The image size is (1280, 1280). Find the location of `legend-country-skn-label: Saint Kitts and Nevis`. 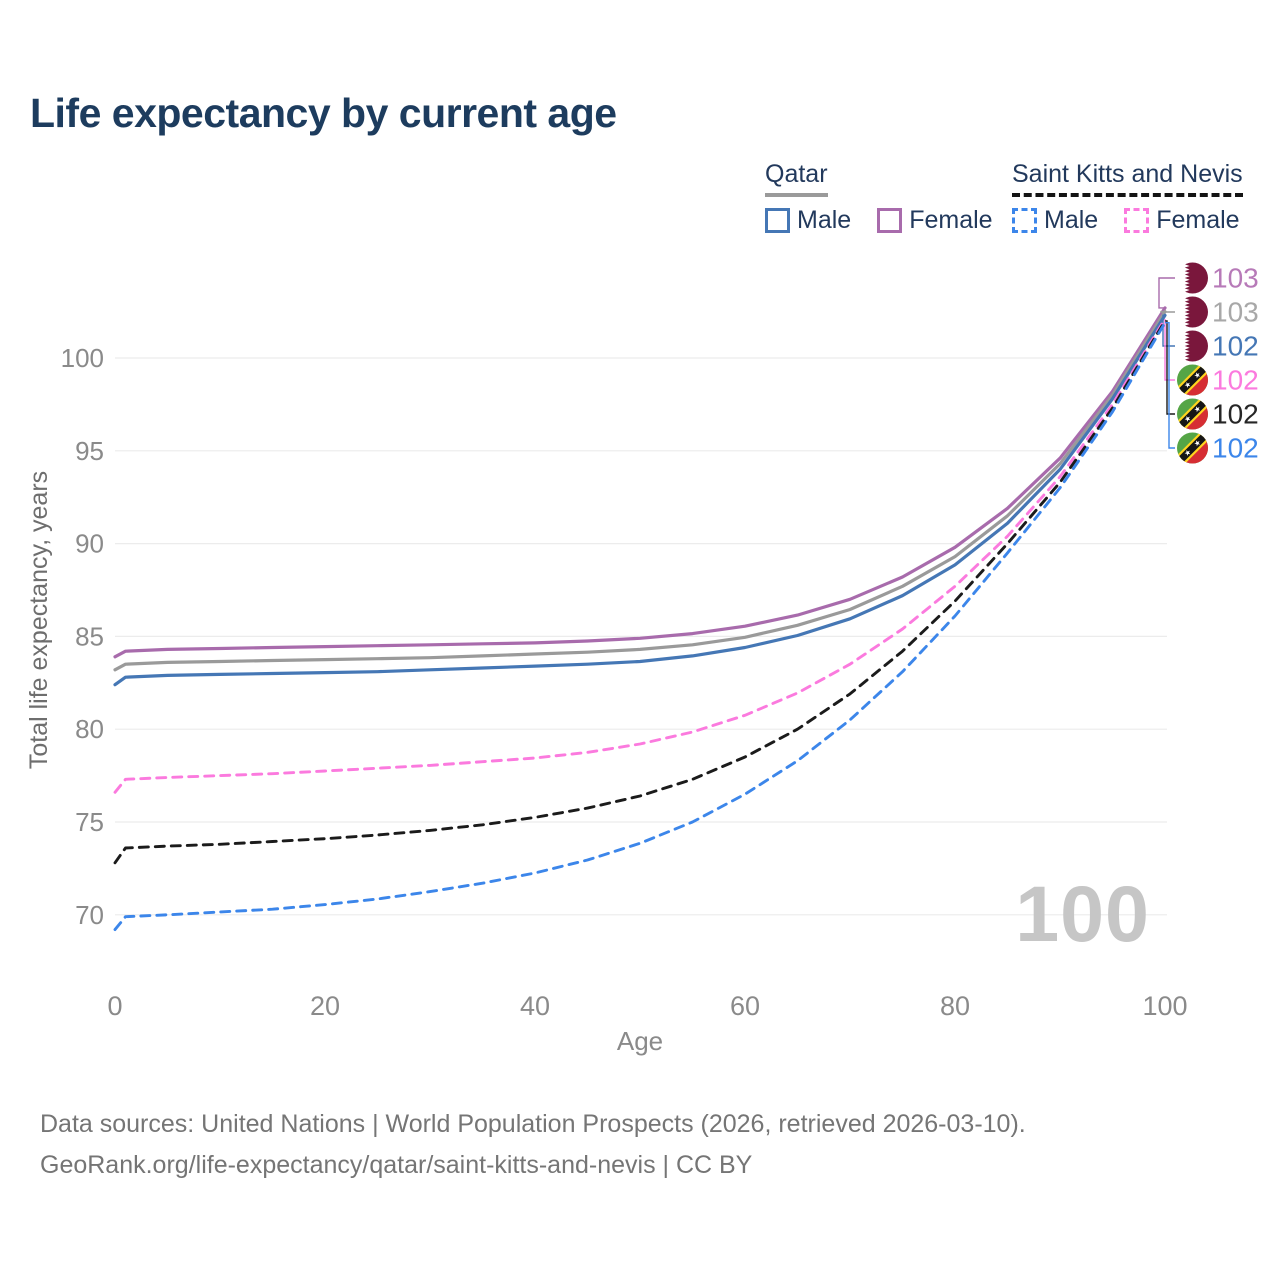

legend-country-skn-label: Saint Kitts and Nevis is located at coordinates (1127, 174).